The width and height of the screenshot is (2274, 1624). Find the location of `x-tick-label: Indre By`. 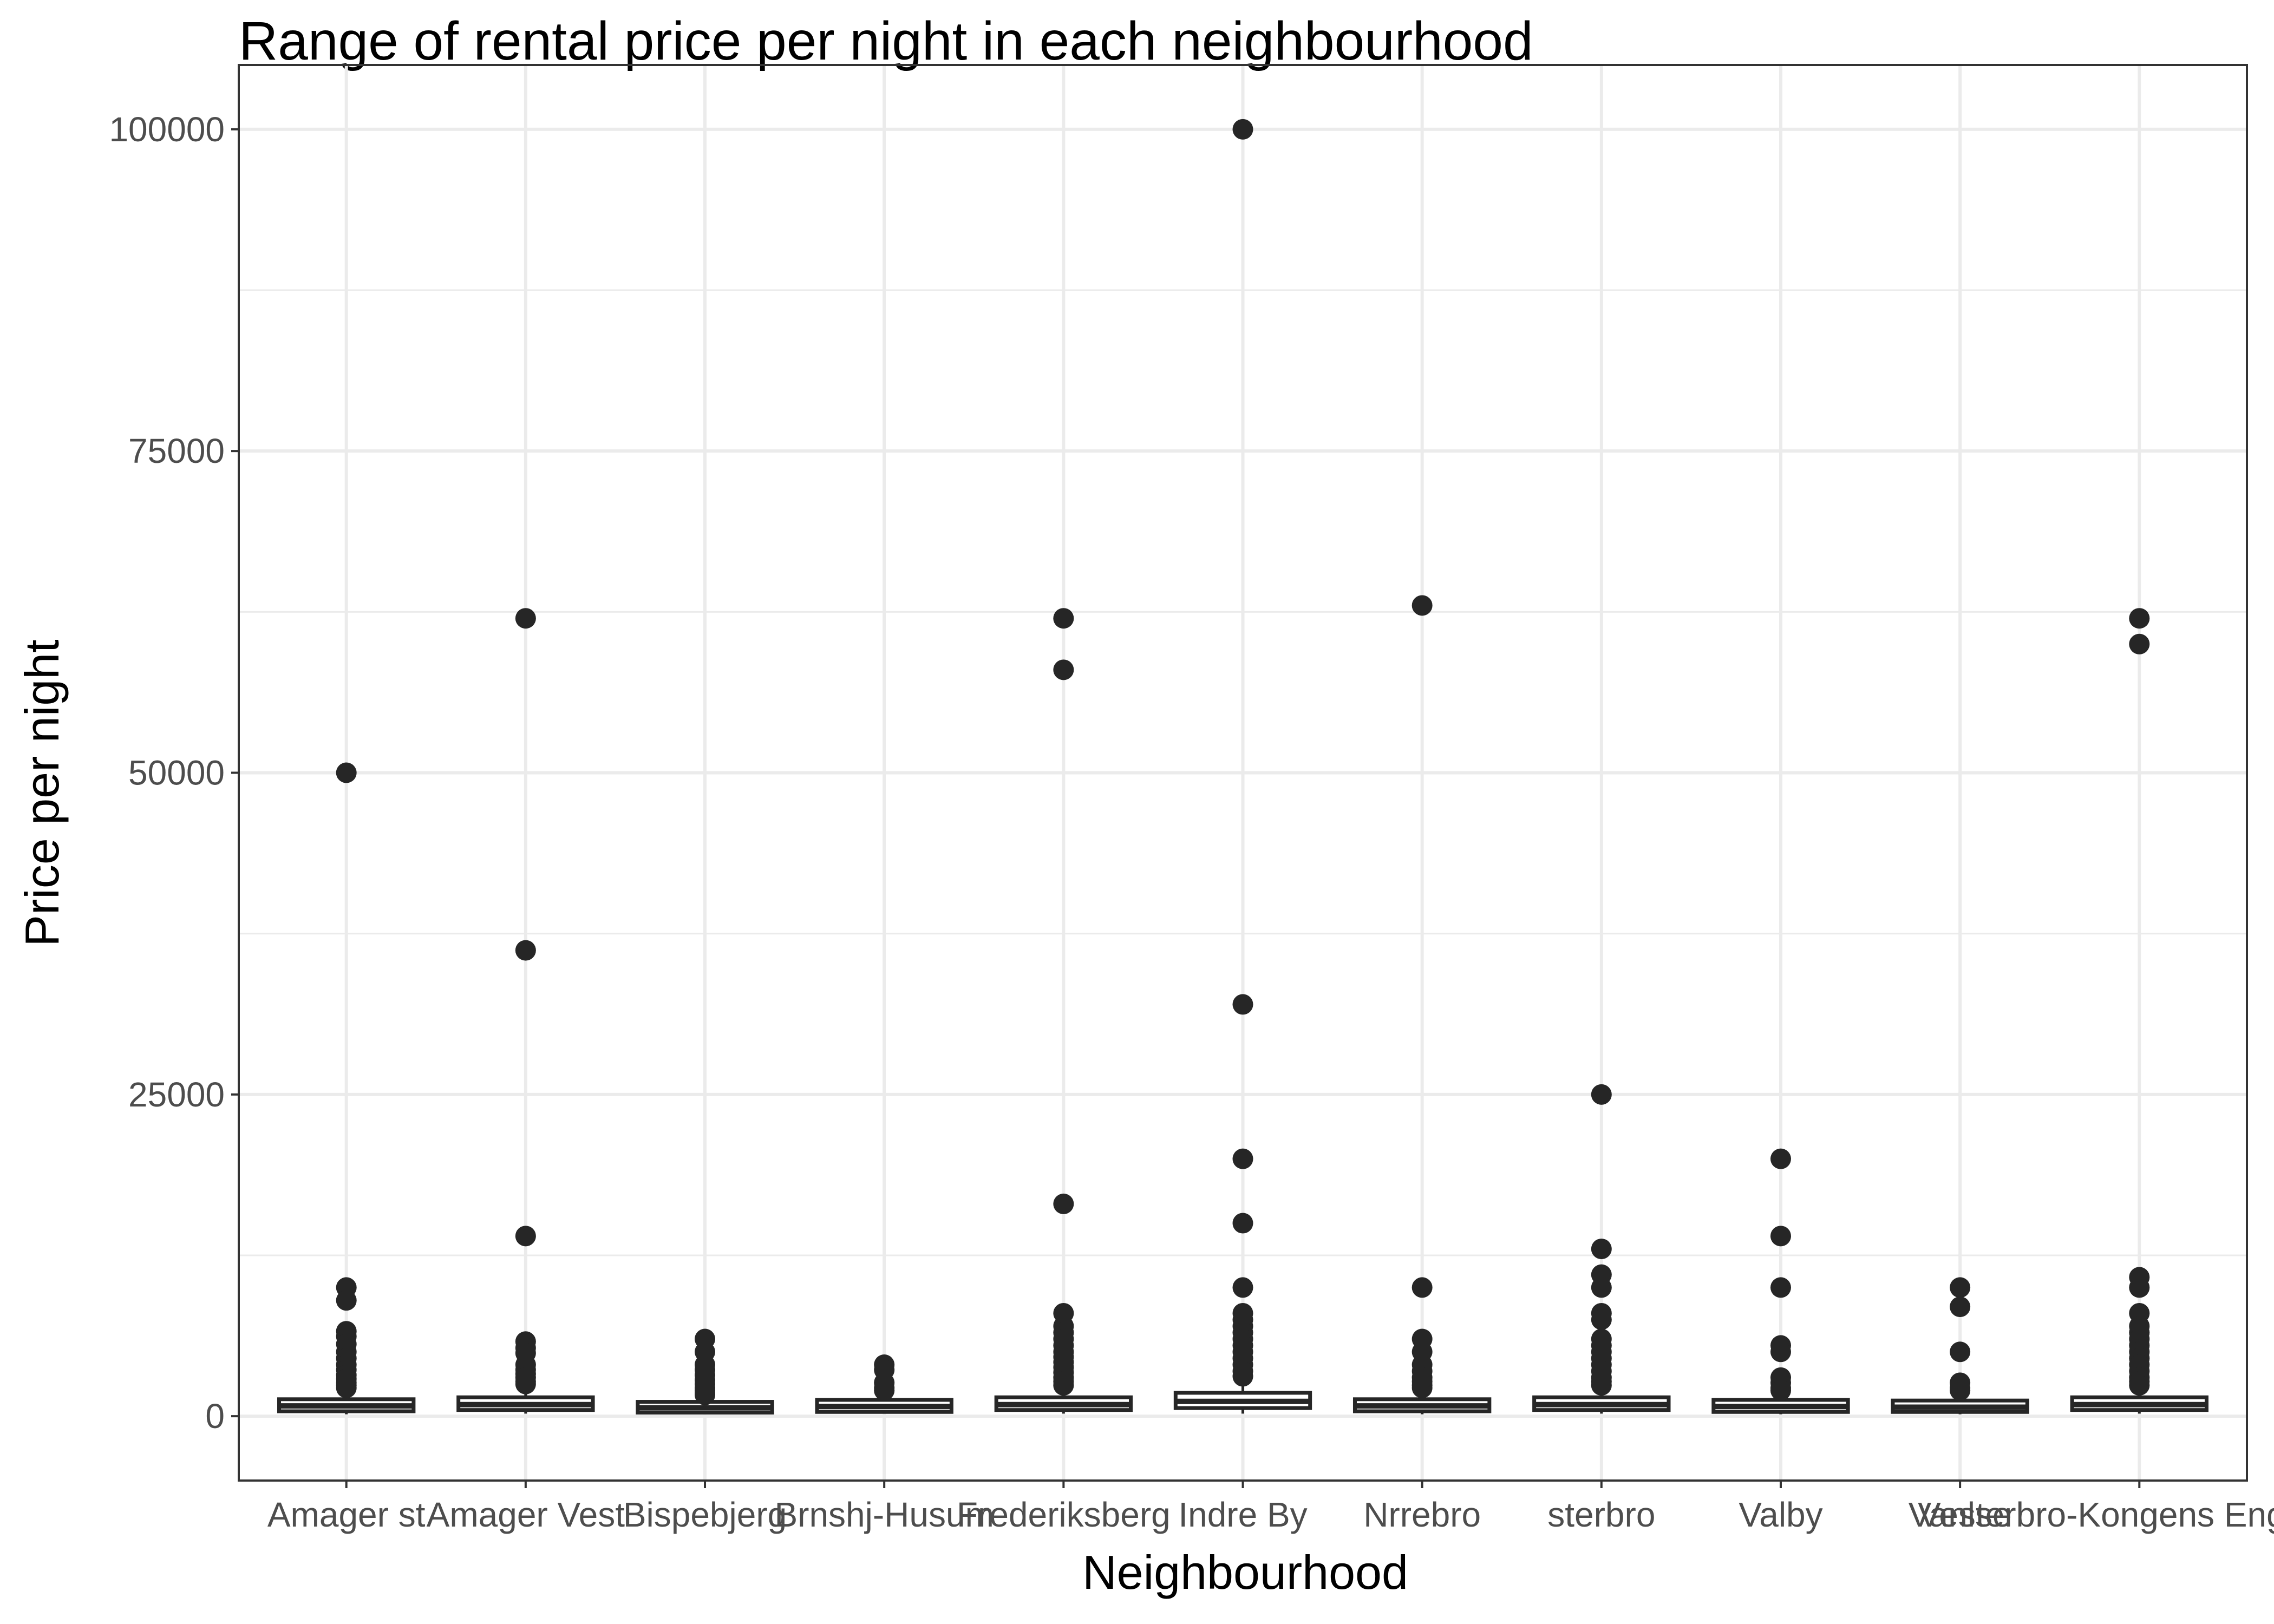

x-tick-label: Indre By is located at coordinates (1243, 1514).